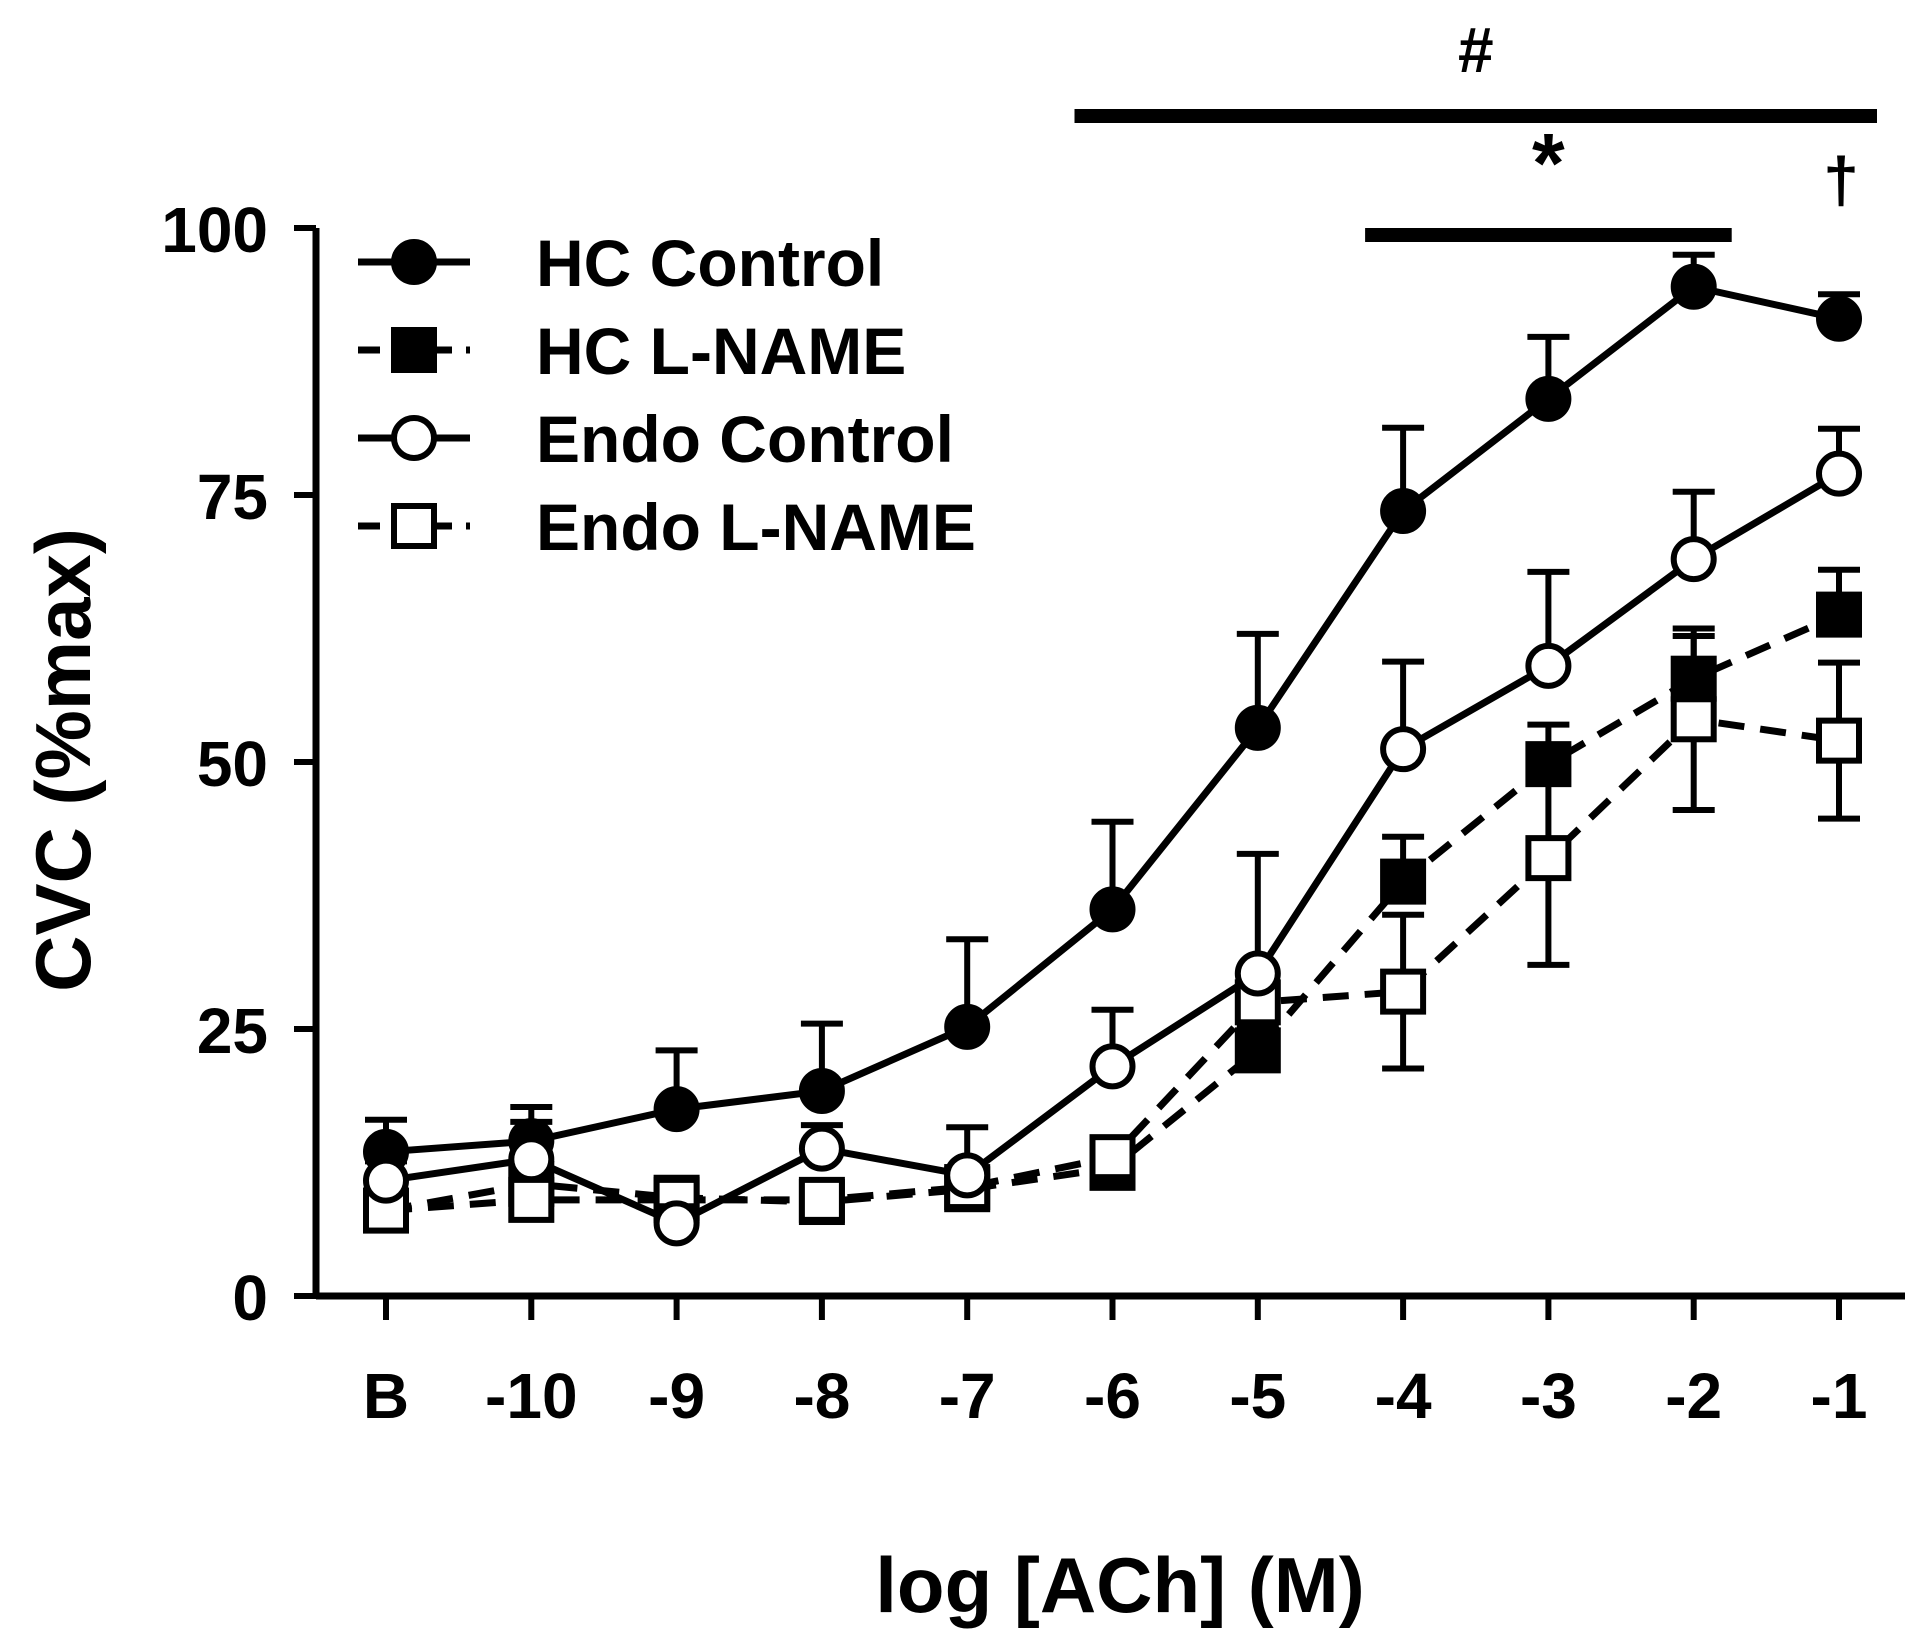 The image size is (1920, 1650). What do you see at coordinates (386, 1396) in the screenshot?
I see `x-tick-label: B` at bounding box center [386, 1396].